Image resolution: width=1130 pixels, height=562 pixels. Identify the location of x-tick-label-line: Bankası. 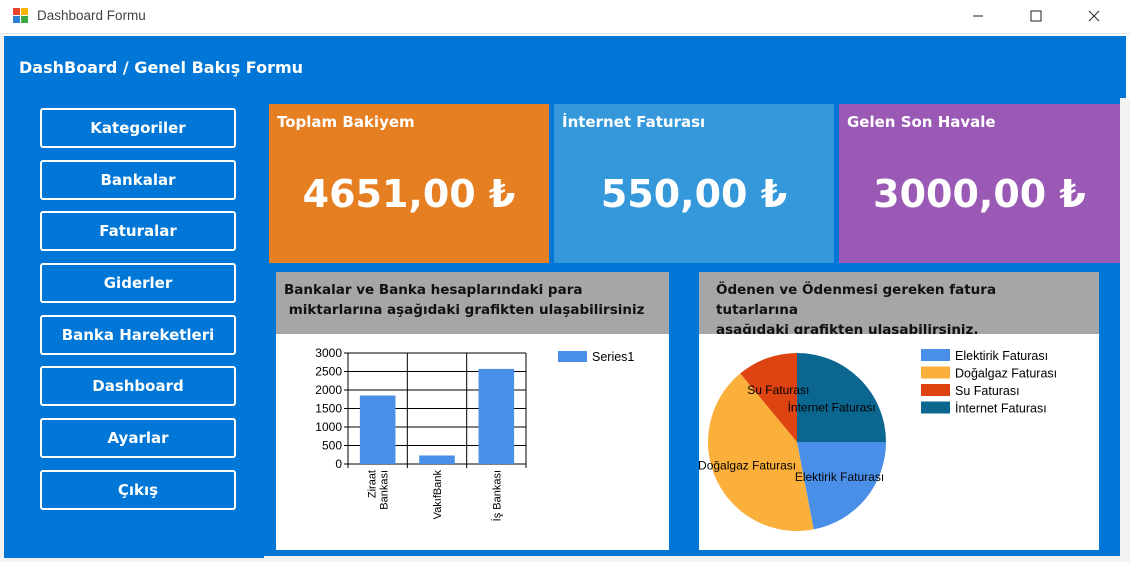
(385, 490).